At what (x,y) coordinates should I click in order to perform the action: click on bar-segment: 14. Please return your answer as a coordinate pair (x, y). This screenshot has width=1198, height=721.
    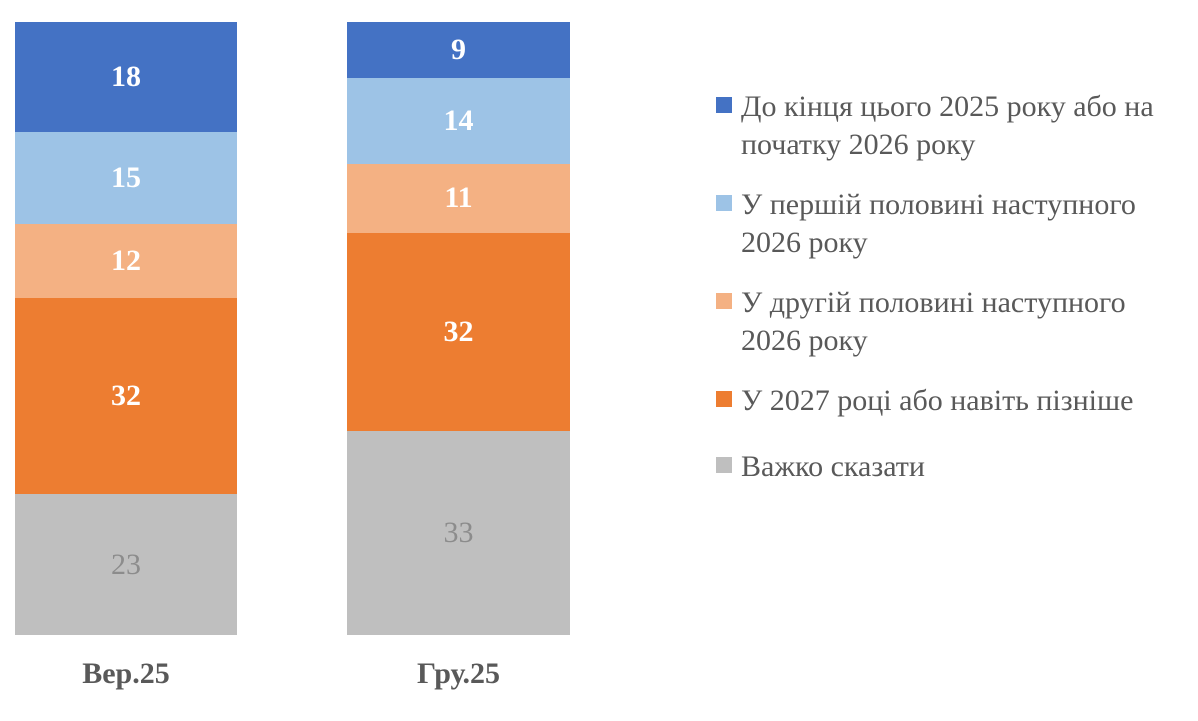
    Looking at the image, I should click on (458, 121).